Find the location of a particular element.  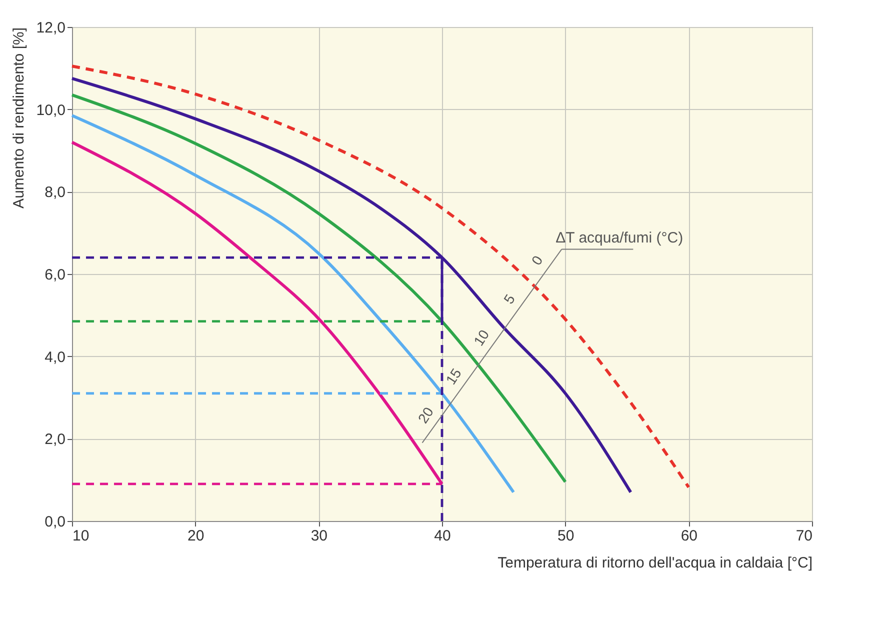

text: 5 is located at coordinates (509, 299).